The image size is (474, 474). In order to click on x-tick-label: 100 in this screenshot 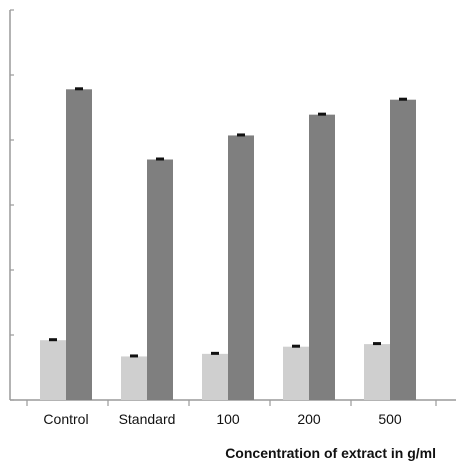, I will do `click(228, 419)`.